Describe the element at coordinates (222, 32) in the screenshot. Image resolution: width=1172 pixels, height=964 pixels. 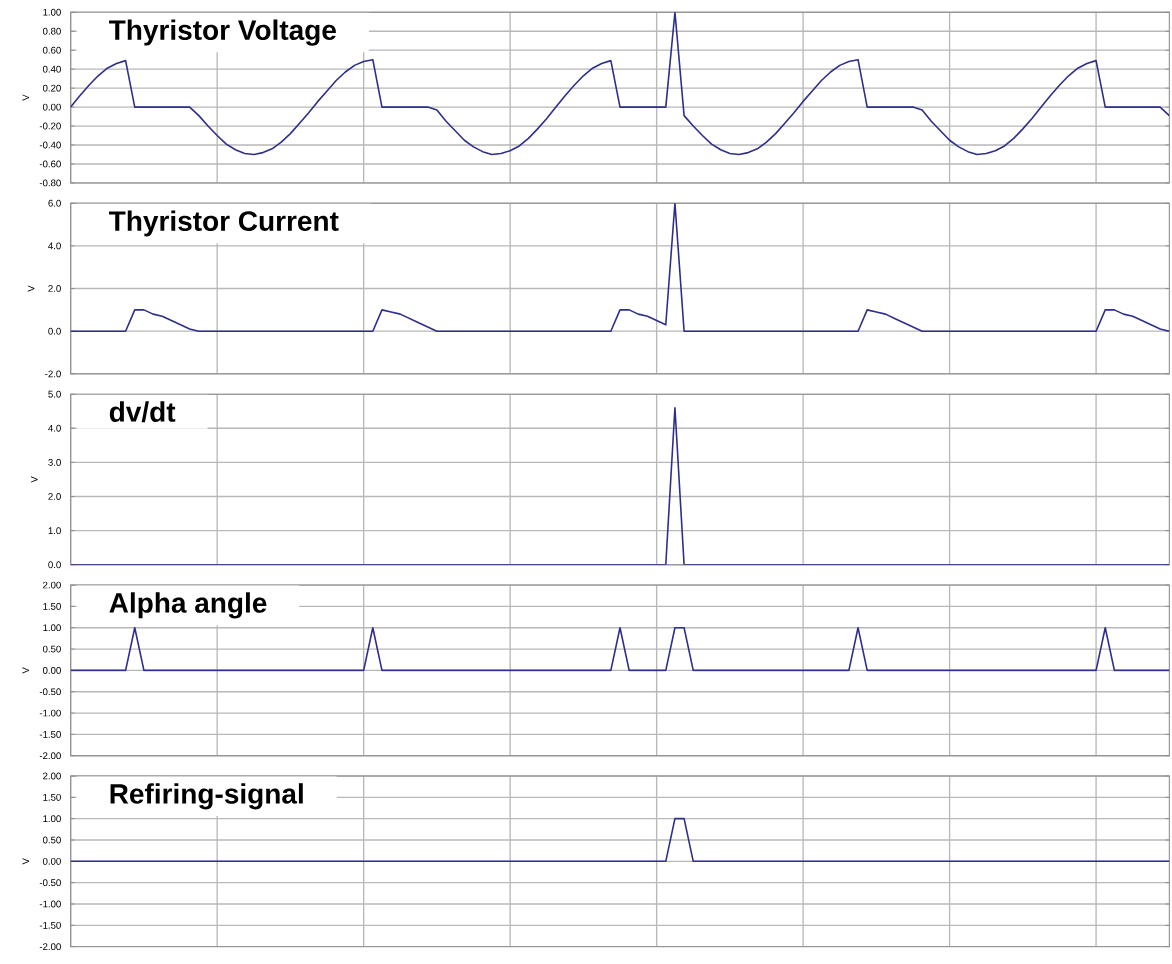
I see `chart-title: Thyristor Voltage` at that location.